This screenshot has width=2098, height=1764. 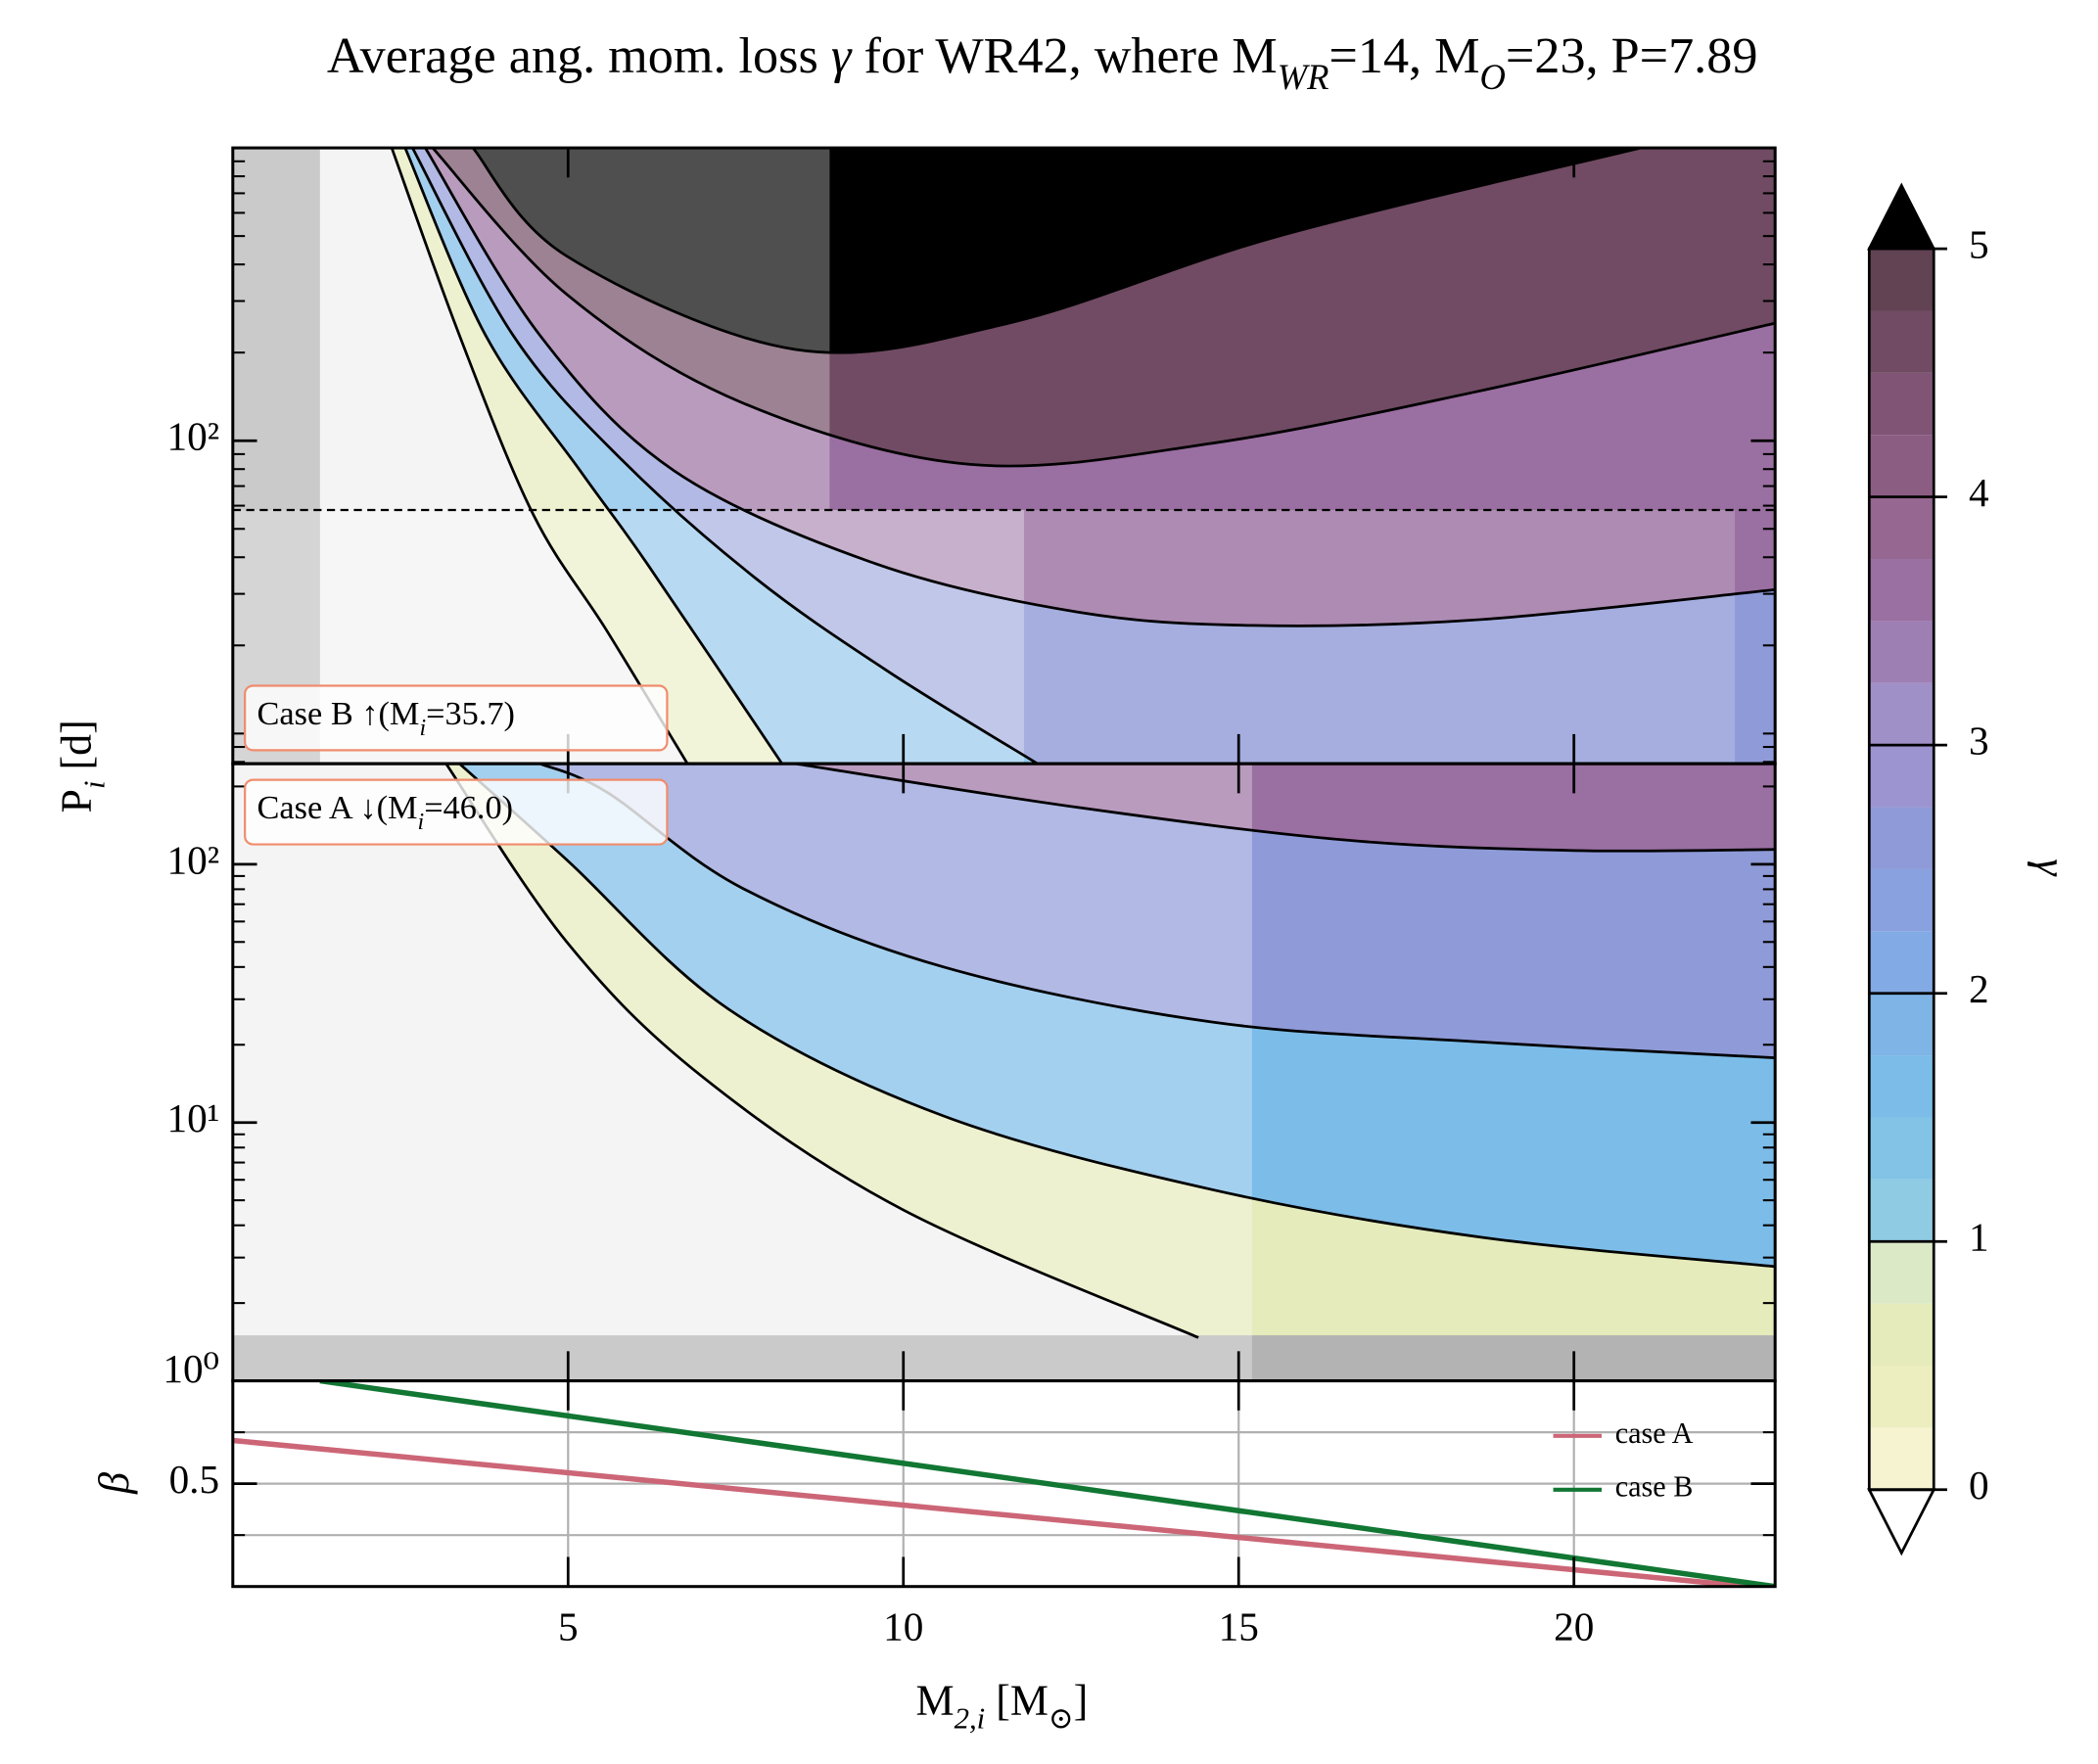 What do you see at coordinates (338, 713) in the screenshot?
I see `annotation-part: Case B ↑(M` at bounding box center [338, 713].